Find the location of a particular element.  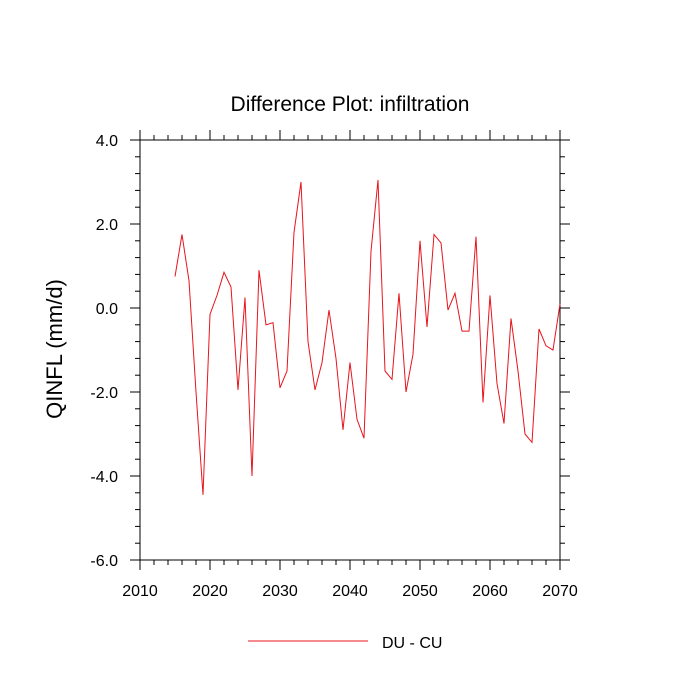

y-tick-label: -6.0 is located at coordinates (104, 561).